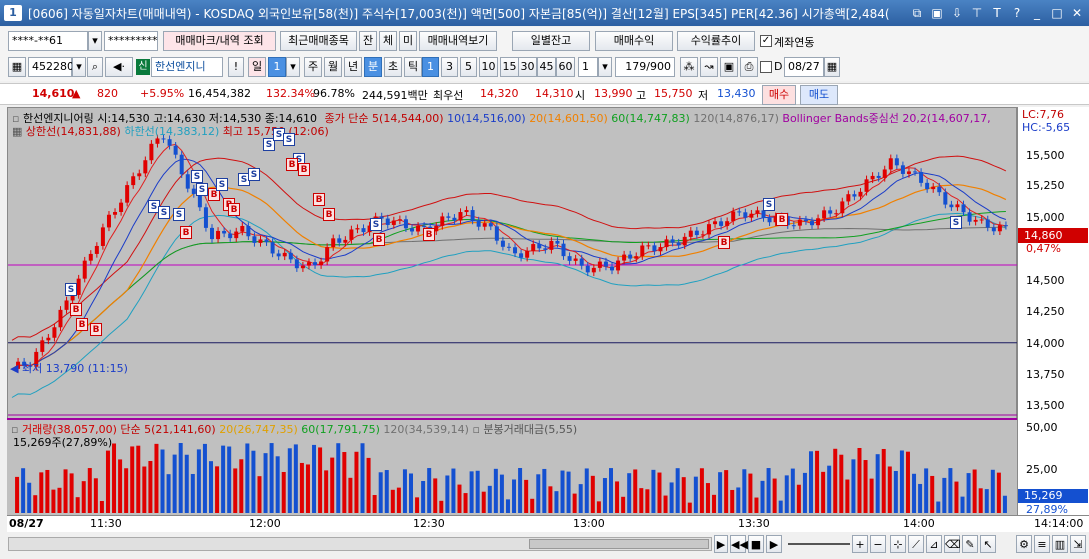 Image resolution: width=1089 pixels, height=559 pixels. Describe the element at coordinates (1057, 13) in the screenshot. I see `maximize-icon: □` at that location.